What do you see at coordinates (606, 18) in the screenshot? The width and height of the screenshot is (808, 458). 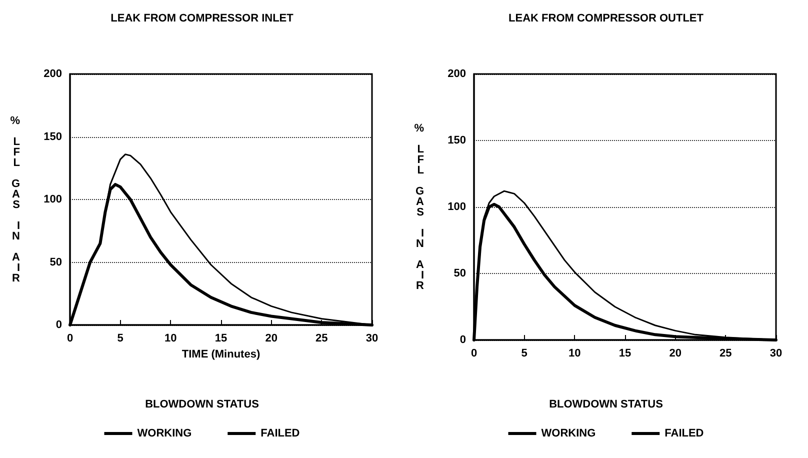 I see `chart-title: LEAK FROM COMPRESSOR OUTLET` at bounding box center [606, 18].